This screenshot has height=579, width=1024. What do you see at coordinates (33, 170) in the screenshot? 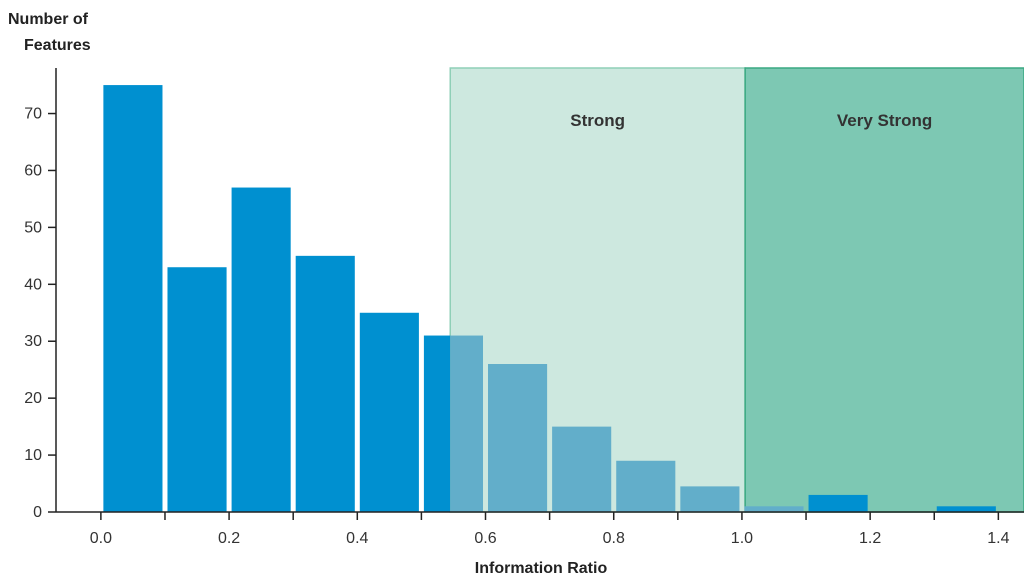
I see `y-tick-label: 60` at bounding box center [33, 170].